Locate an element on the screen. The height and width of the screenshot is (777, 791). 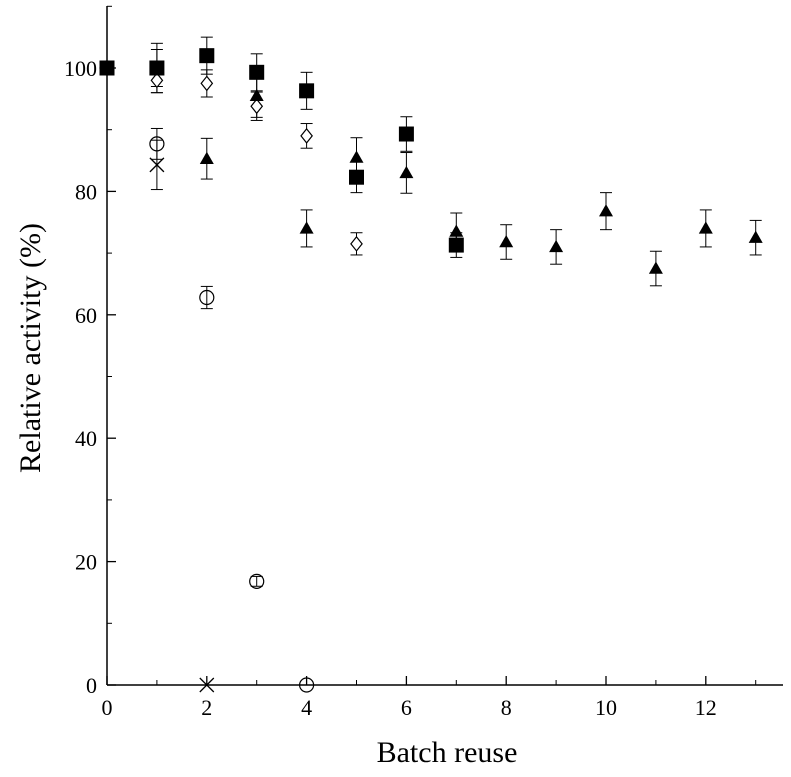
y-tick-label: 0 is located at coordinates (91, 685).